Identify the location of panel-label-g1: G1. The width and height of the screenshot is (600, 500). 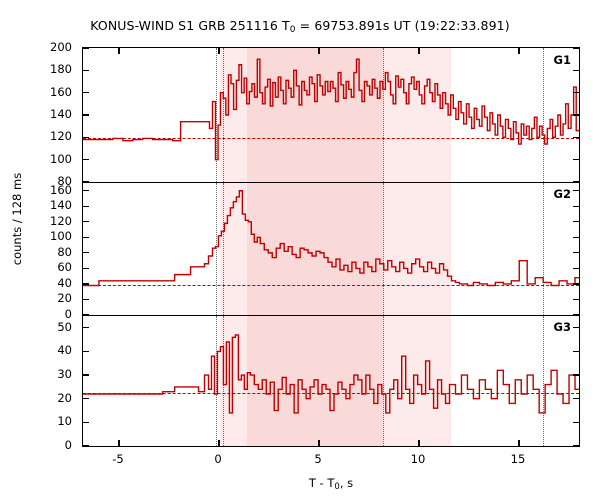
(562, 60).